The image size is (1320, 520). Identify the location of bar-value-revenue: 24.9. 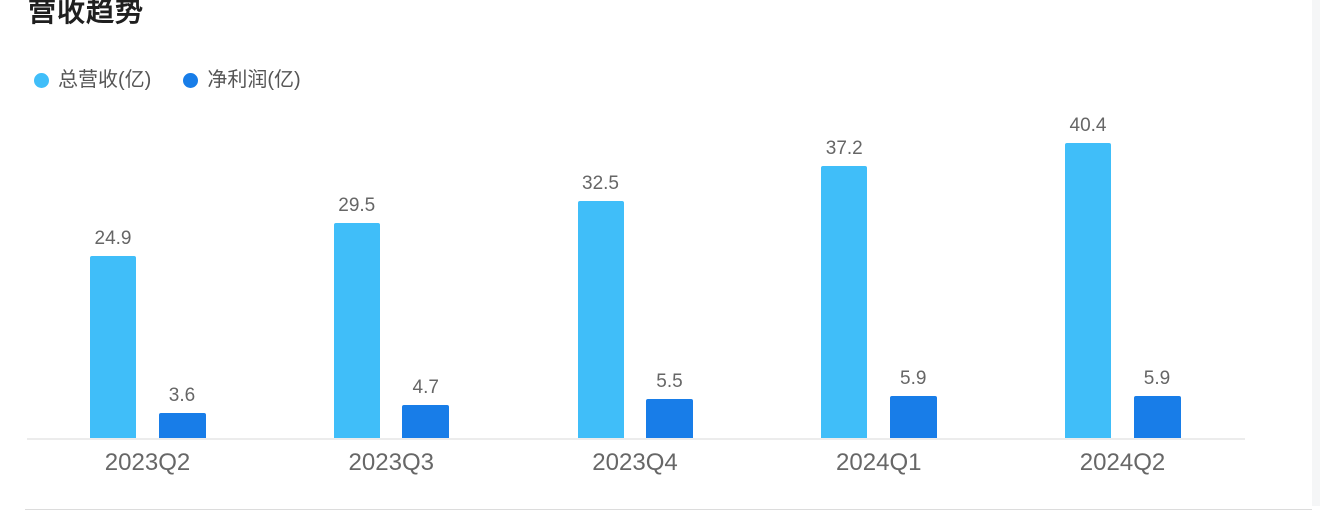
(113, 238).